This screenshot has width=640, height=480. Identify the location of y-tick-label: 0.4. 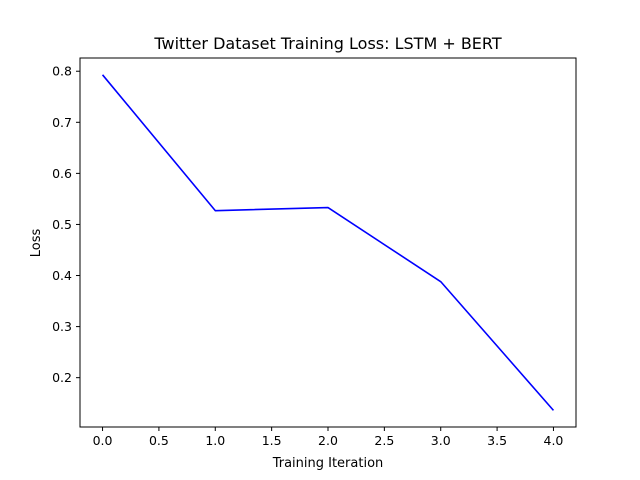
(62, 275).